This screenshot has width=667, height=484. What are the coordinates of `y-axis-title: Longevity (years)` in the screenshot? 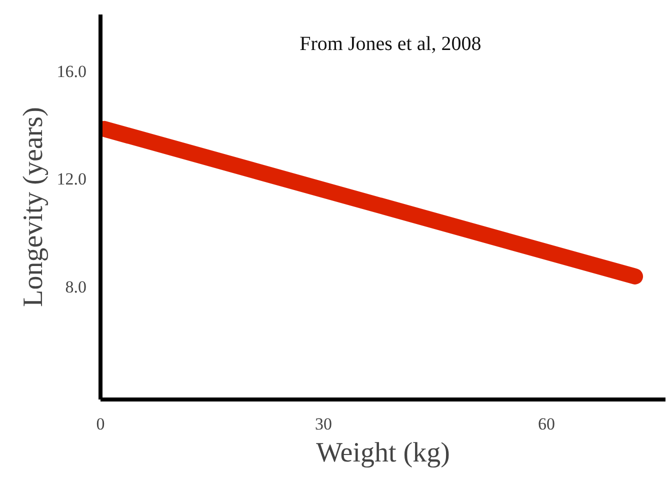 It's located at (33, 207).